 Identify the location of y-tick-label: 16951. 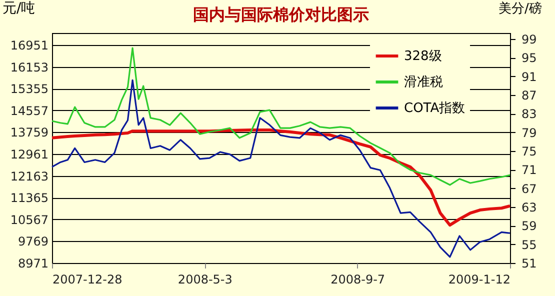
(29, 45).